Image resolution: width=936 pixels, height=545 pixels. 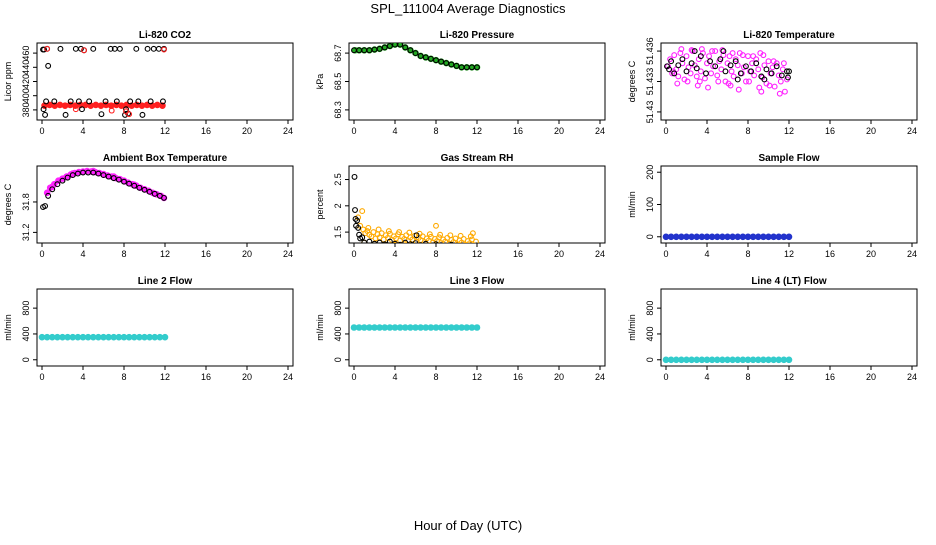 What do you see at coordinates (650, 51) in the screenshot?
I see `y-tick-label: 51.436` at bounding box center [650, 51].